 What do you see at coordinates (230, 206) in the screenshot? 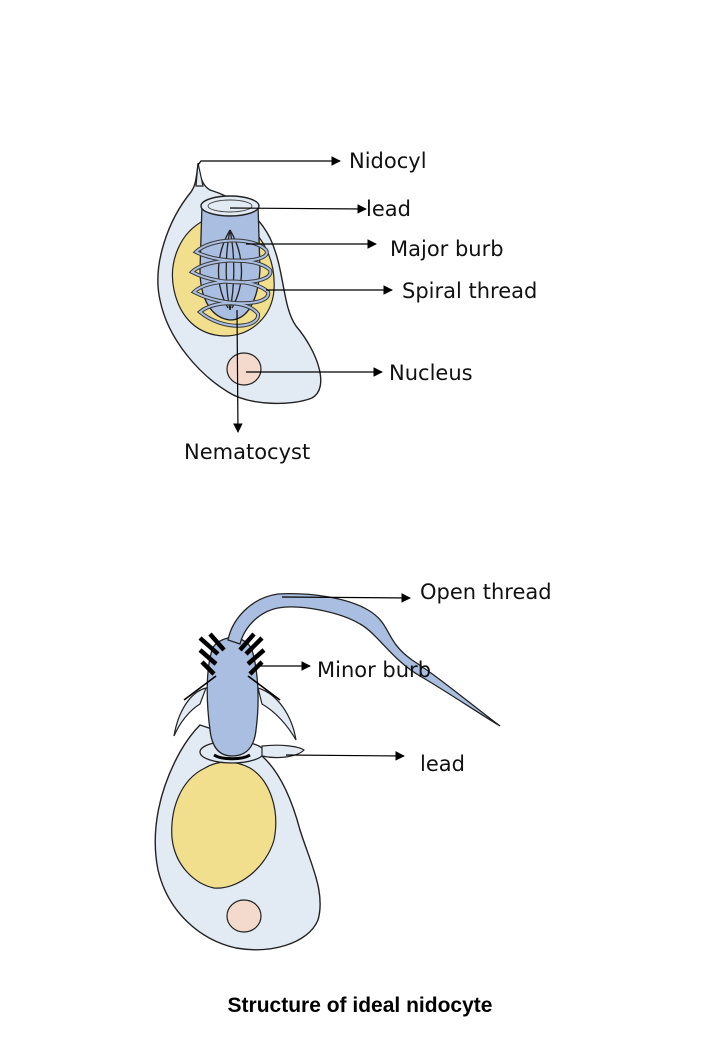
I see `lead-ring-inner-top` at bounding box center [230, 206].